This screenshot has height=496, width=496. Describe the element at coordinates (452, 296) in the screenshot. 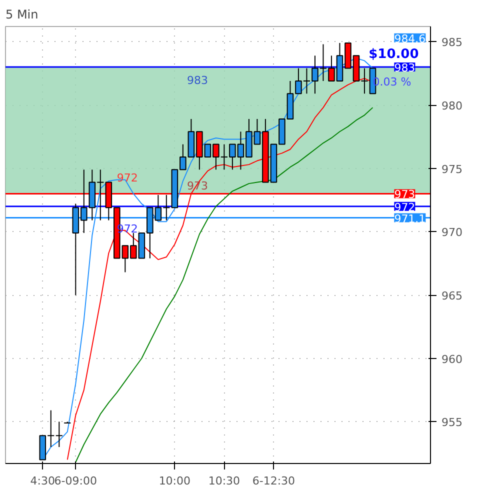

I see `y-tick-label: 965` at that location.